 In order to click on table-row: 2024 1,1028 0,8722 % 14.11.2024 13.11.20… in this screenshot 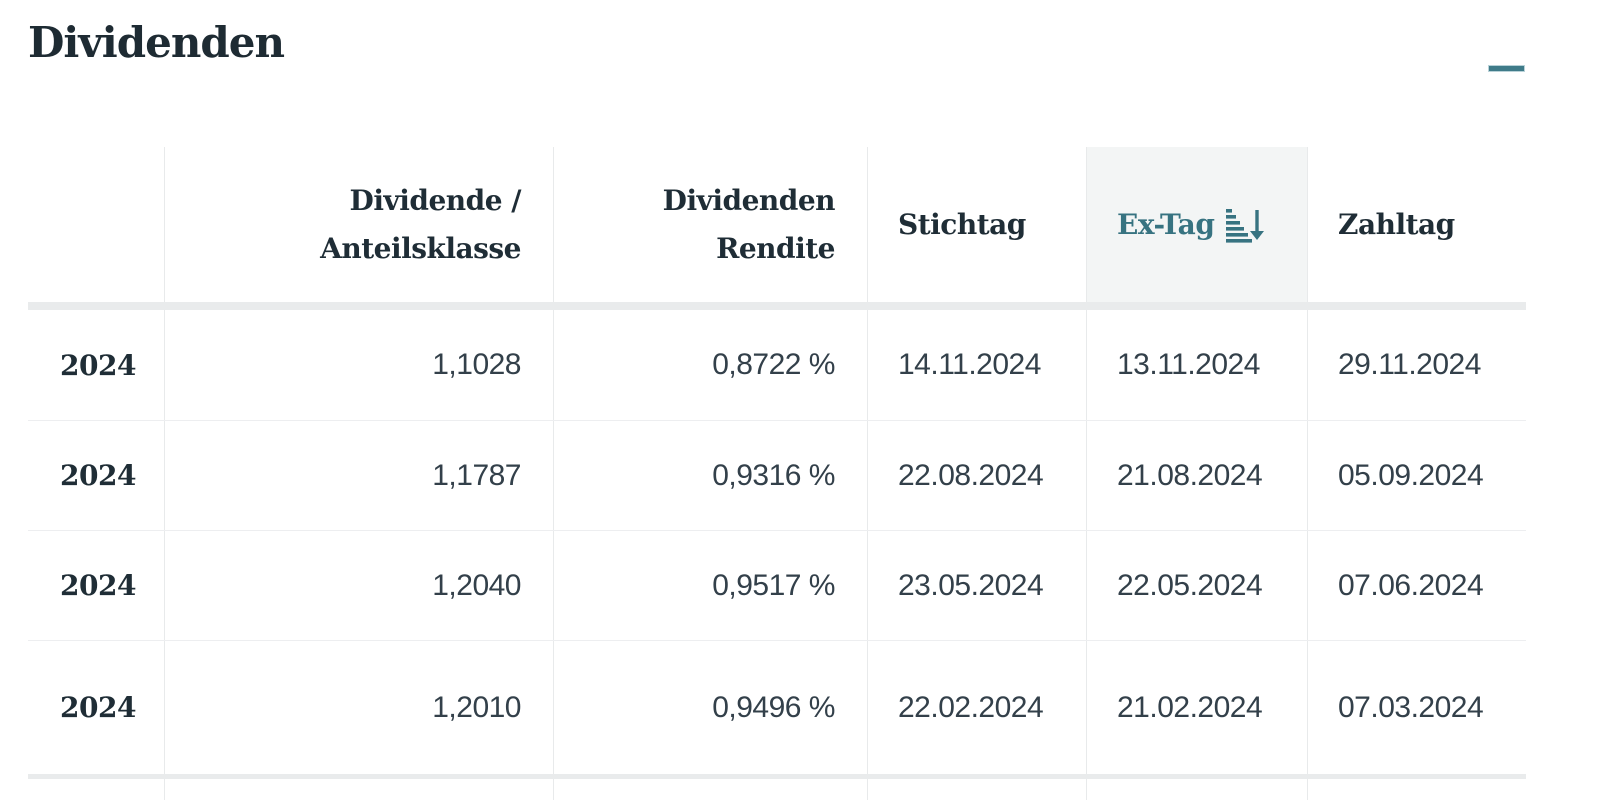, I will do `click(777, 365)`.